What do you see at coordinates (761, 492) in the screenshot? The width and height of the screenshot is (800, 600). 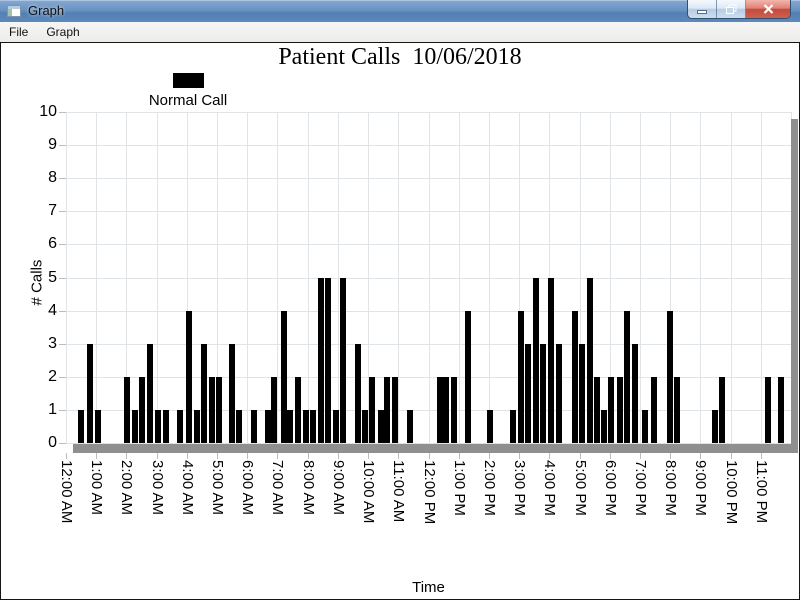 I see `x-tick-label: 11:00 PM` at bounding box center [761, 492].